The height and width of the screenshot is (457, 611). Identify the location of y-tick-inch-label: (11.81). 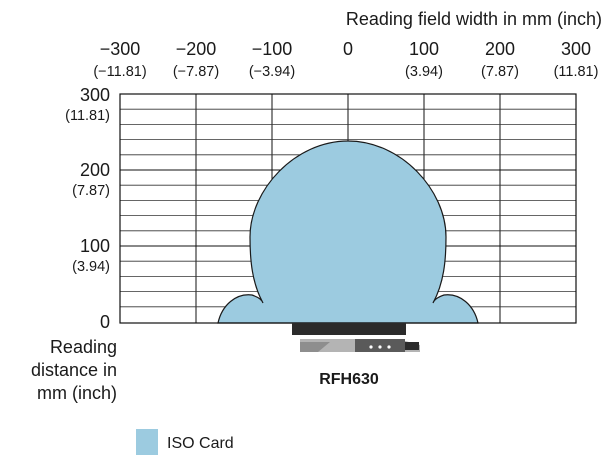
(87, 116).